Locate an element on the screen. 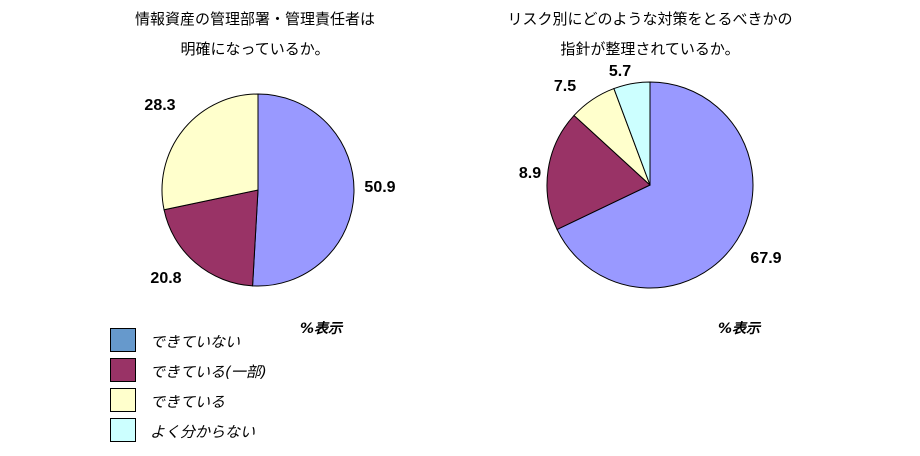  chart-1-title: 情報資産の管理部署・管理責任者は 明確になっているか。 is located at coordinates (255, 34).